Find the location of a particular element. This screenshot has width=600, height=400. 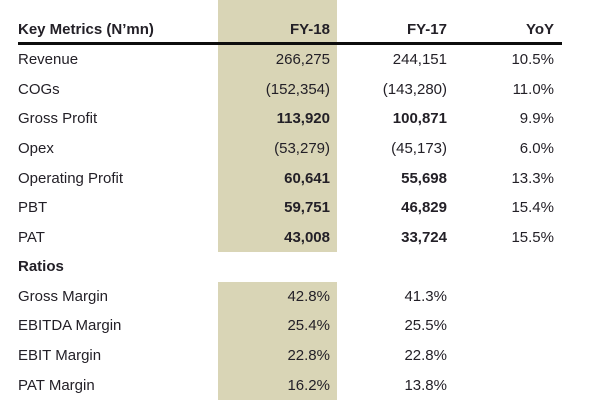

cell-fy18 is located at coordinates (277, 267).